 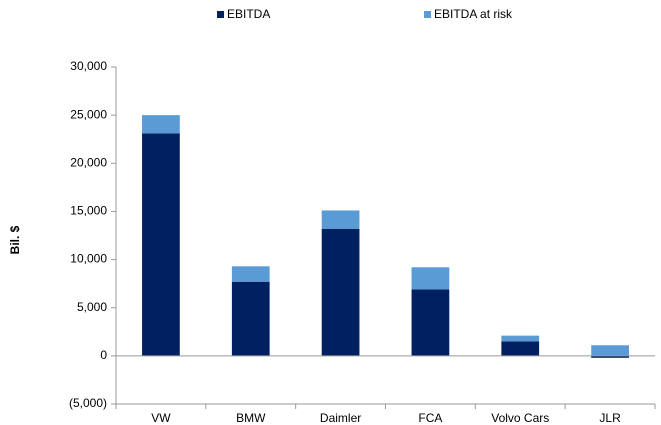 I want to click on x-tick-label: Volvo Cars, so click(x=520, y=418).